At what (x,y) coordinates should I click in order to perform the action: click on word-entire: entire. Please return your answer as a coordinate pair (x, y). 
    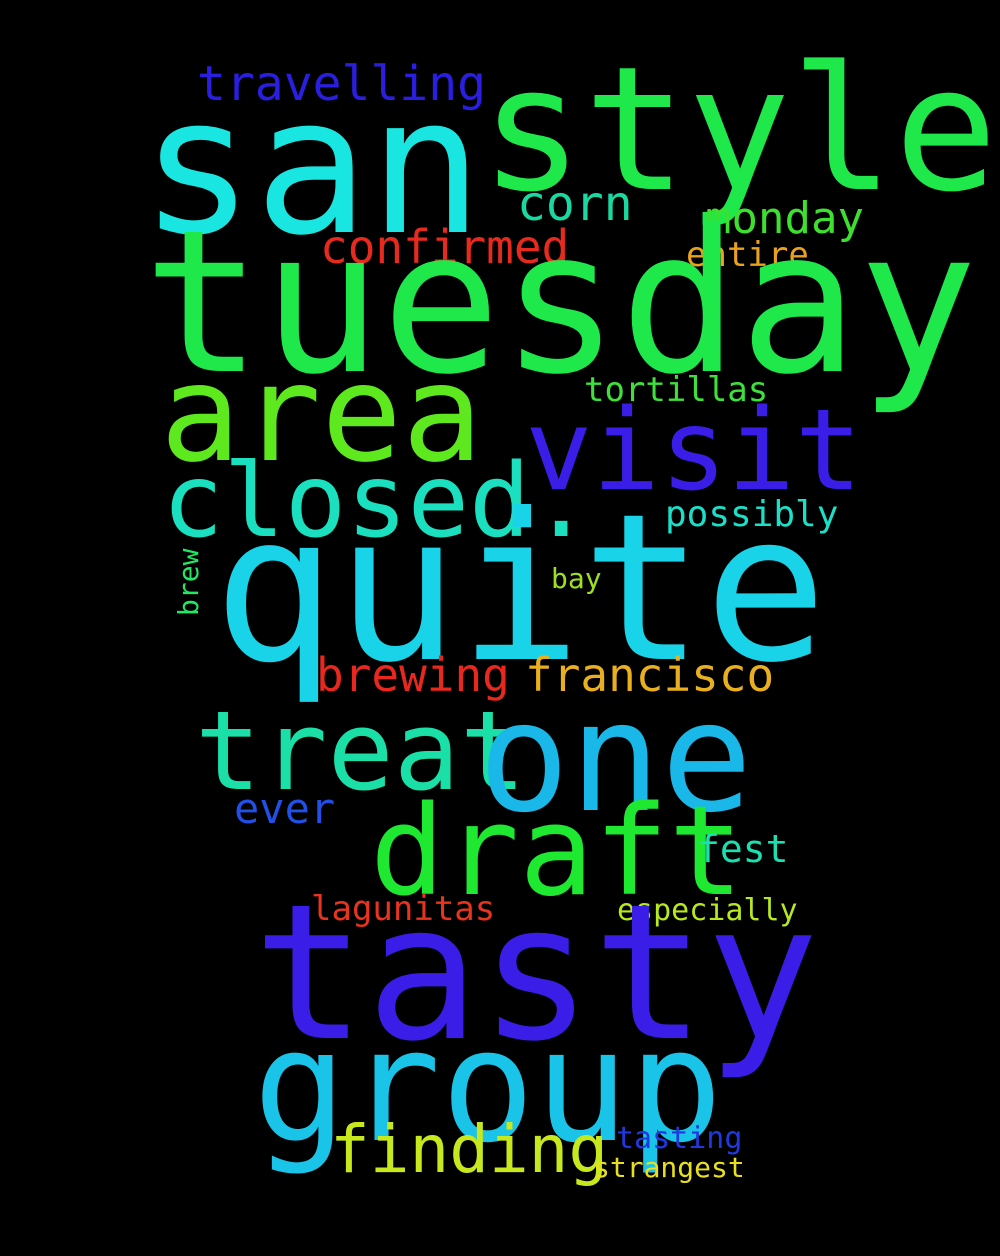
    Looking at the image, I should click on (747, 255).